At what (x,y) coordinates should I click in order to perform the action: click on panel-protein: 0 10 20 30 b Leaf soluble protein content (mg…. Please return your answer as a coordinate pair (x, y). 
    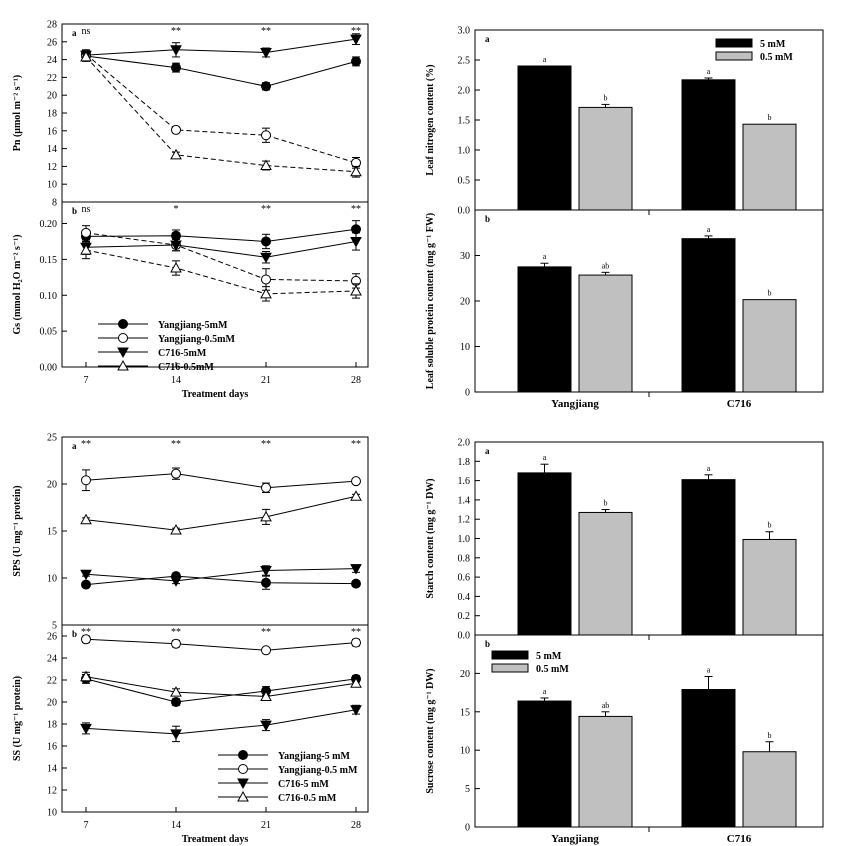
    Looking at the image, I should click on (624, 309).